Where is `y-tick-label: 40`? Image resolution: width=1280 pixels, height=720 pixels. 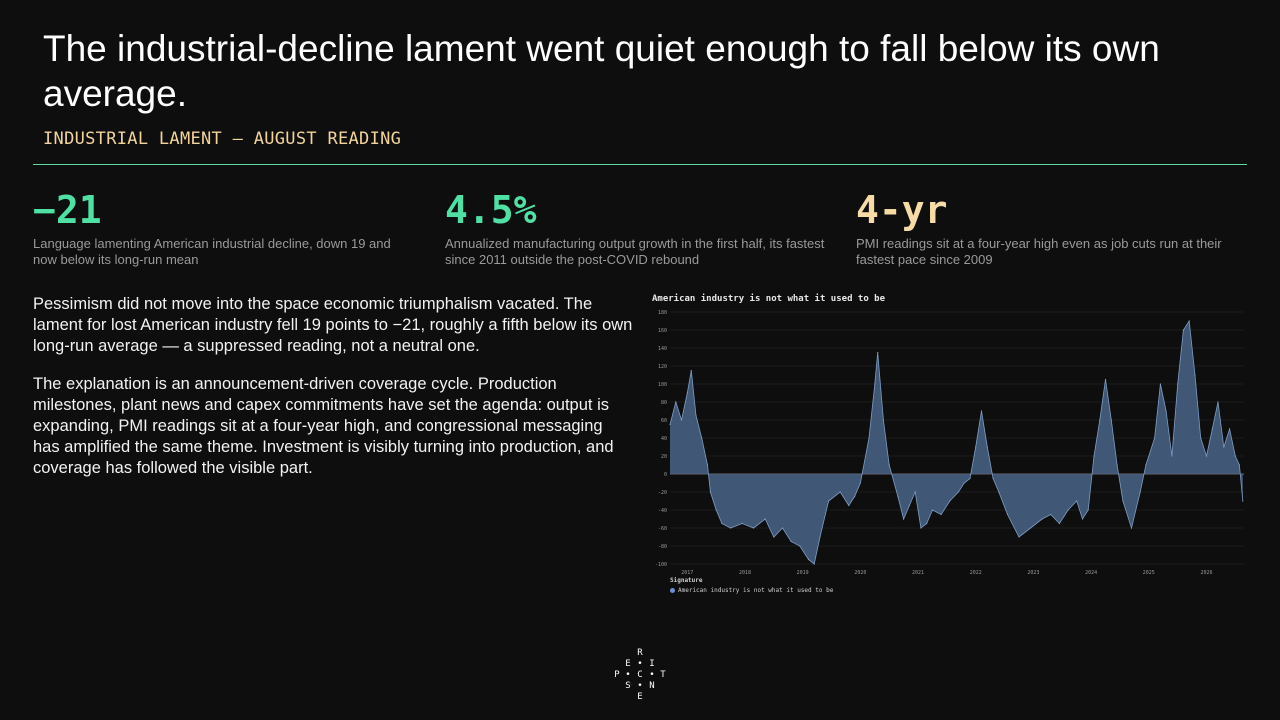 y-tick-label: 40 is located at coordinates (664, 439).